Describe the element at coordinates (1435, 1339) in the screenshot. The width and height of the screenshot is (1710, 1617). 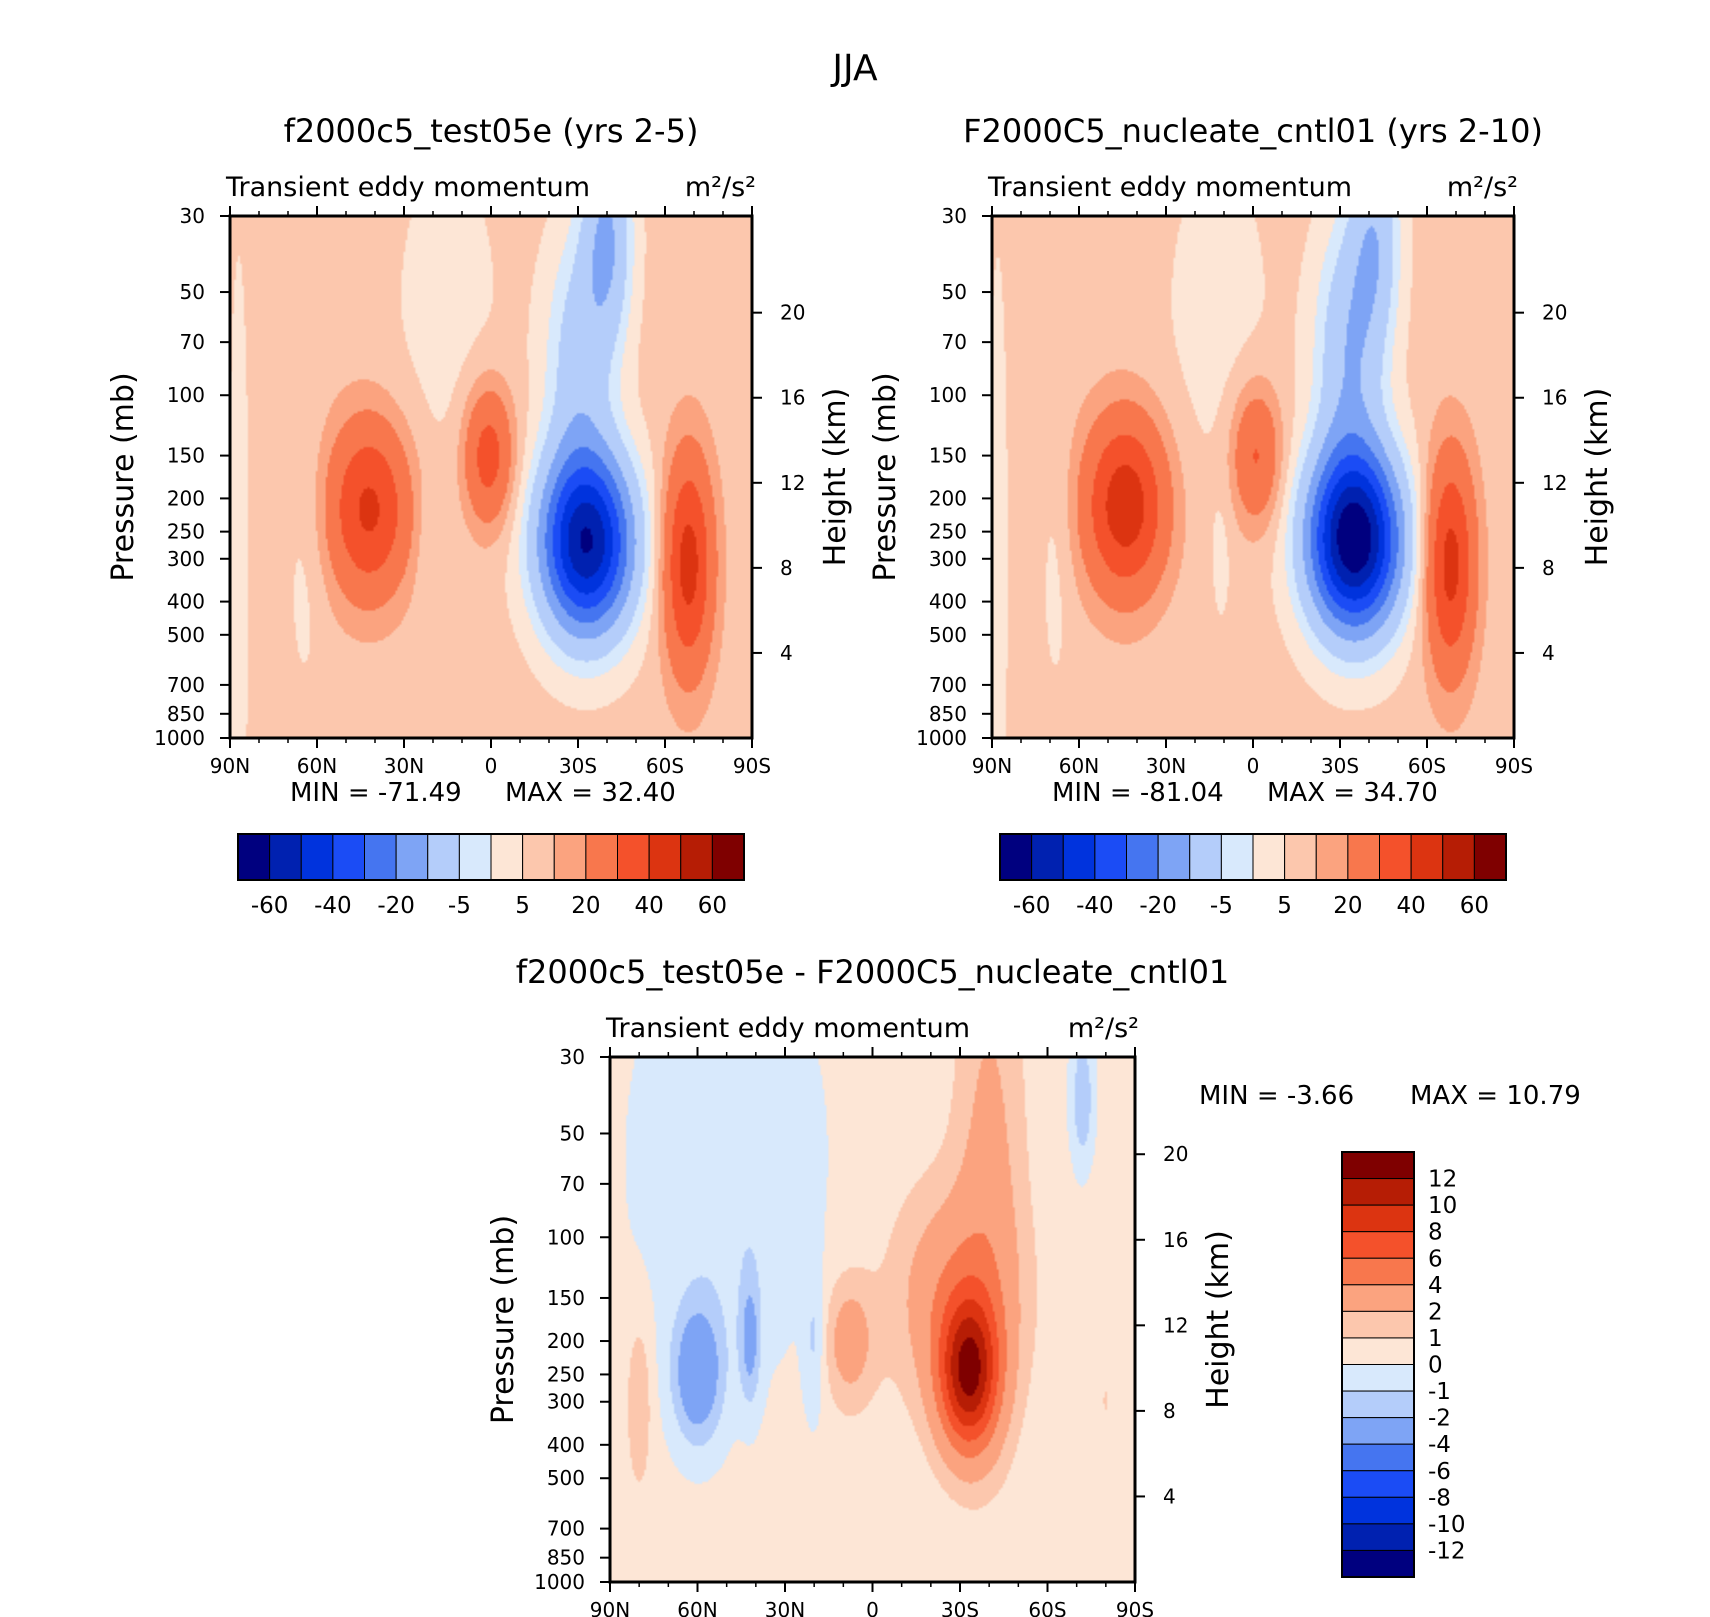
I see `colorbar-label: 1` at that location.